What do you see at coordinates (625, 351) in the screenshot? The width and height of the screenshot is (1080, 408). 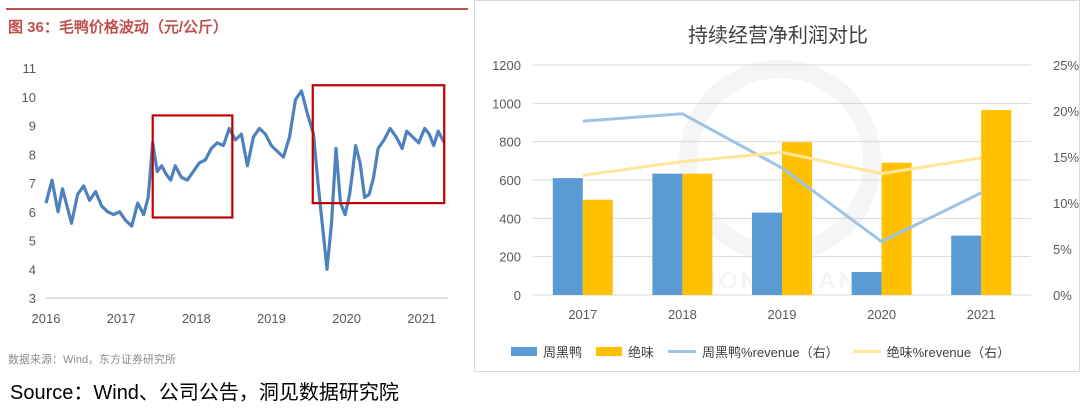 I see `legend-item-juewei: 绝味` at bounding box center [625, 351].